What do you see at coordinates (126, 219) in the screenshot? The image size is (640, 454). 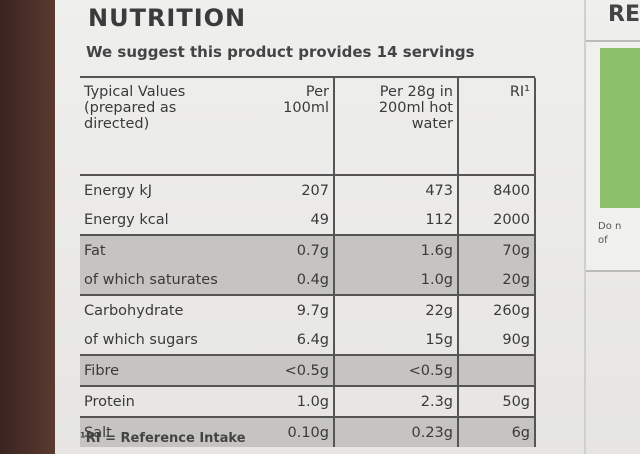 I see `nutrient-name: Energy kcal` at bounding box center [126, 219].